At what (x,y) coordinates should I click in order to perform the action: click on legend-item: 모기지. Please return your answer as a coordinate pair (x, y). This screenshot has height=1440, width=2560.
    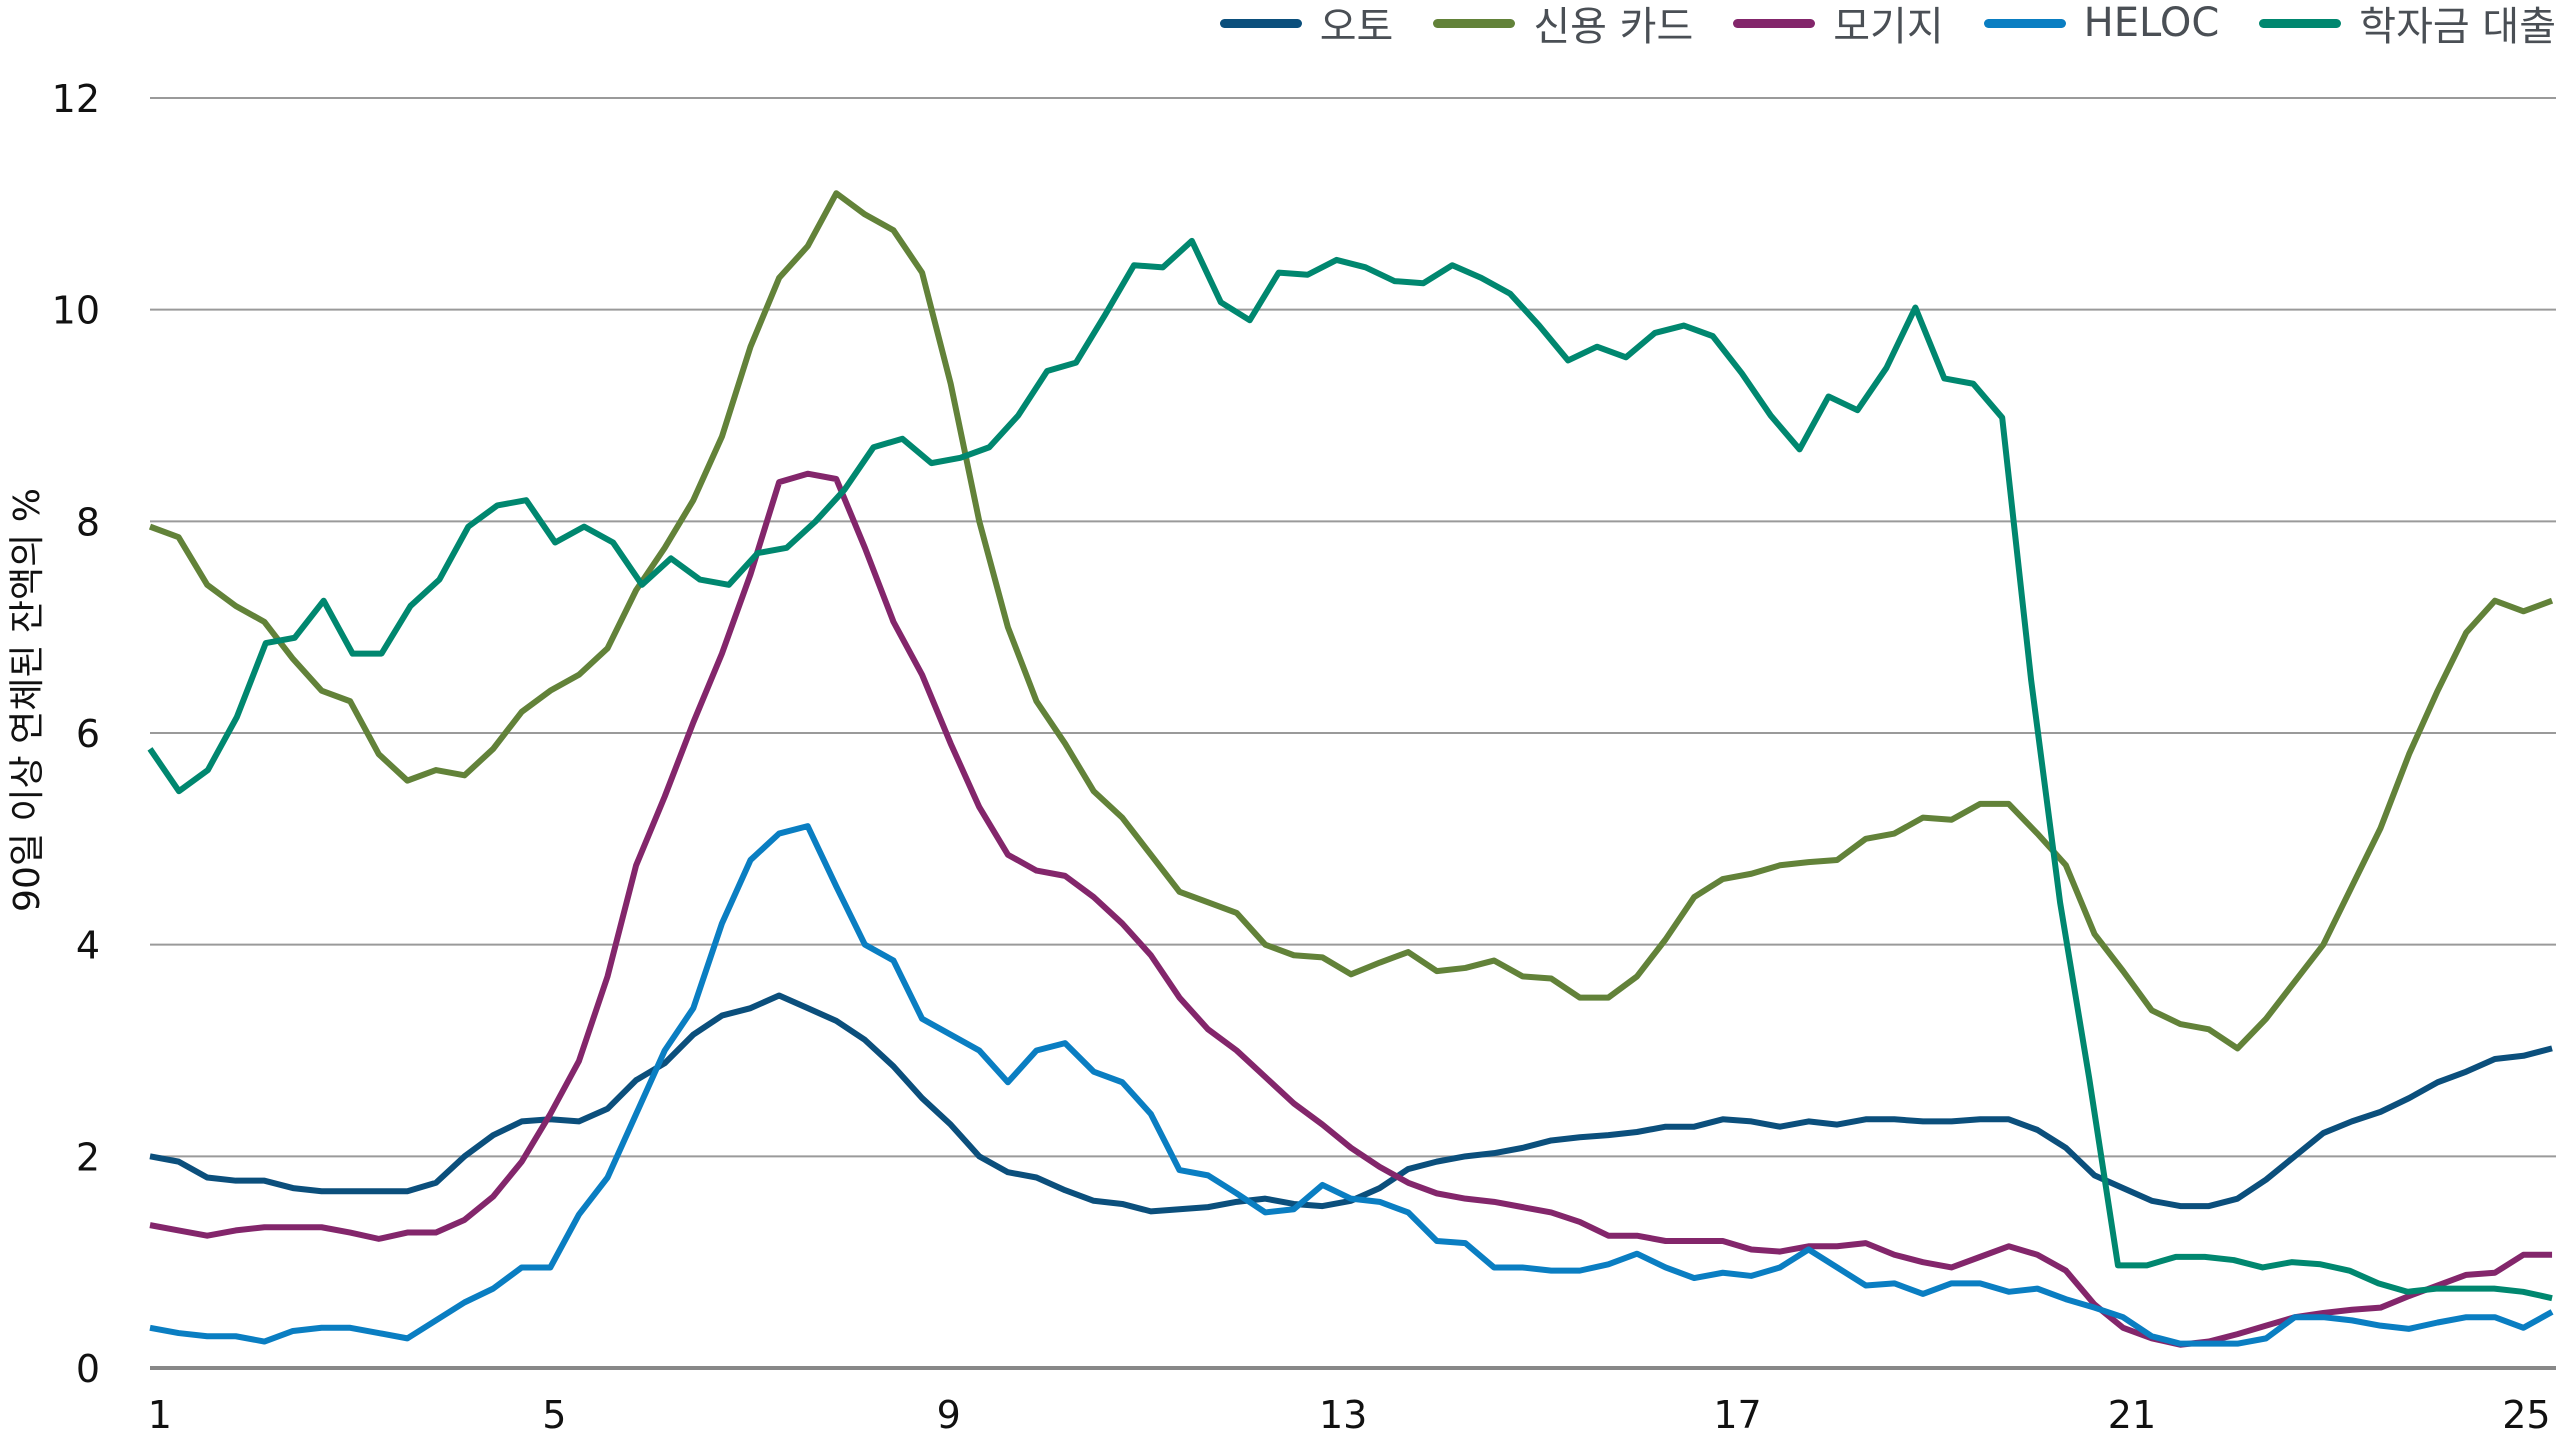
    Looking at the image, I should click on (1838, 26).